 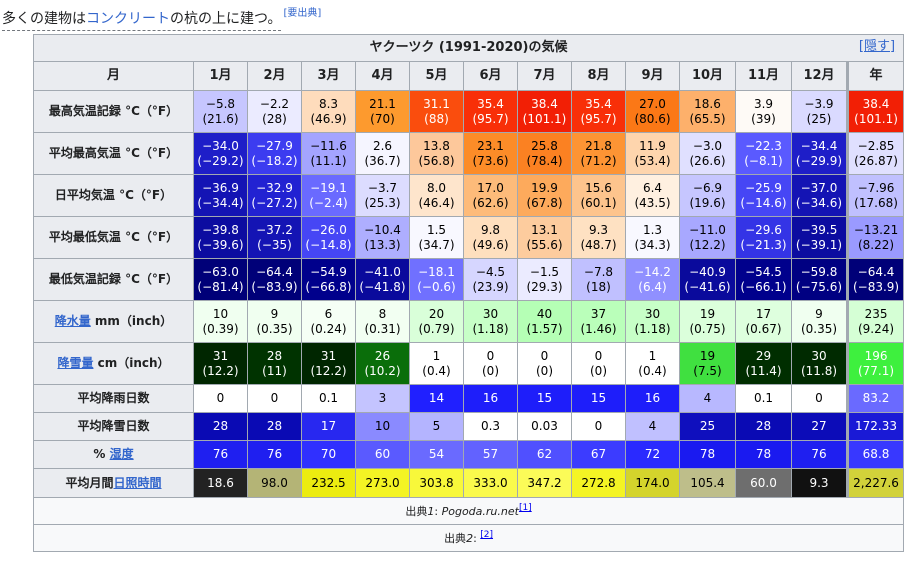 I want to click on cell-value: 9.8, so click(x=490, y=229).